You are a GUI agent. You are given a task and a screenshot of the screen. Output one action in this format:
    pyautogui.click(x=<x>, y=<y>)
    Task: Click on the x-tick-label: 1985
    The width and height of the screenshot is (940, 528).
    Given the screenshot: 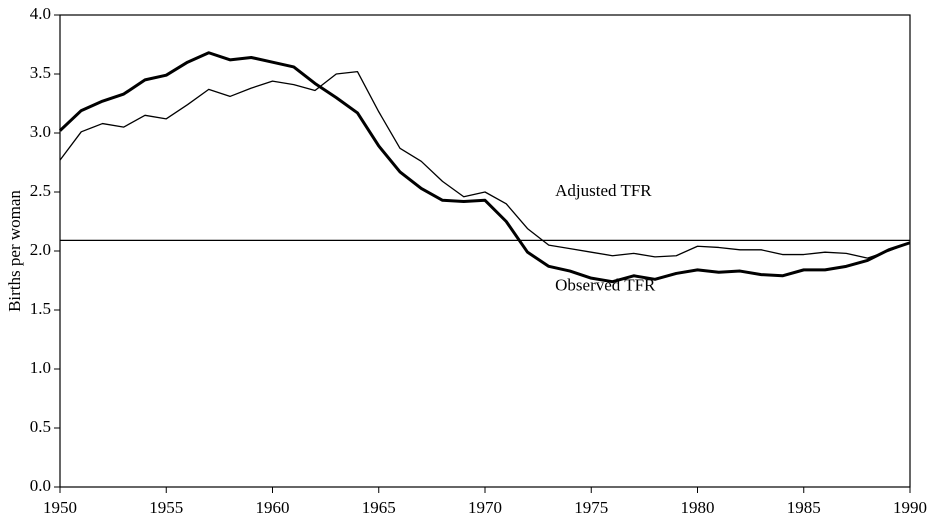 What is the action you would take?
    pyautogui.click(x=804, y=507)
    